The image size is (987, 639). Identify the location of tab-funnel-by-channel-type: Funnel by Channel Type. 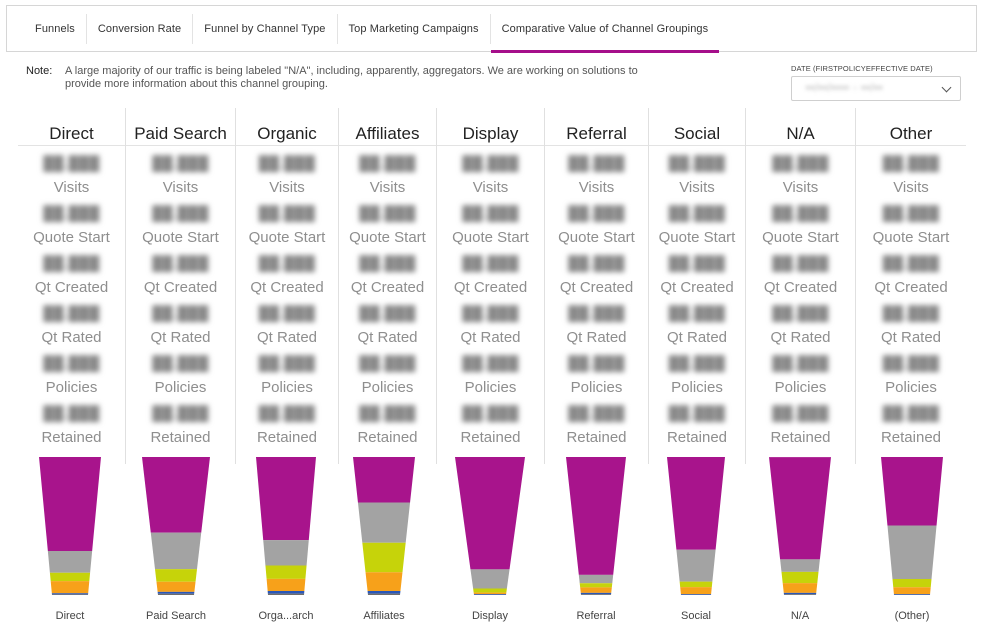
(265, 29).